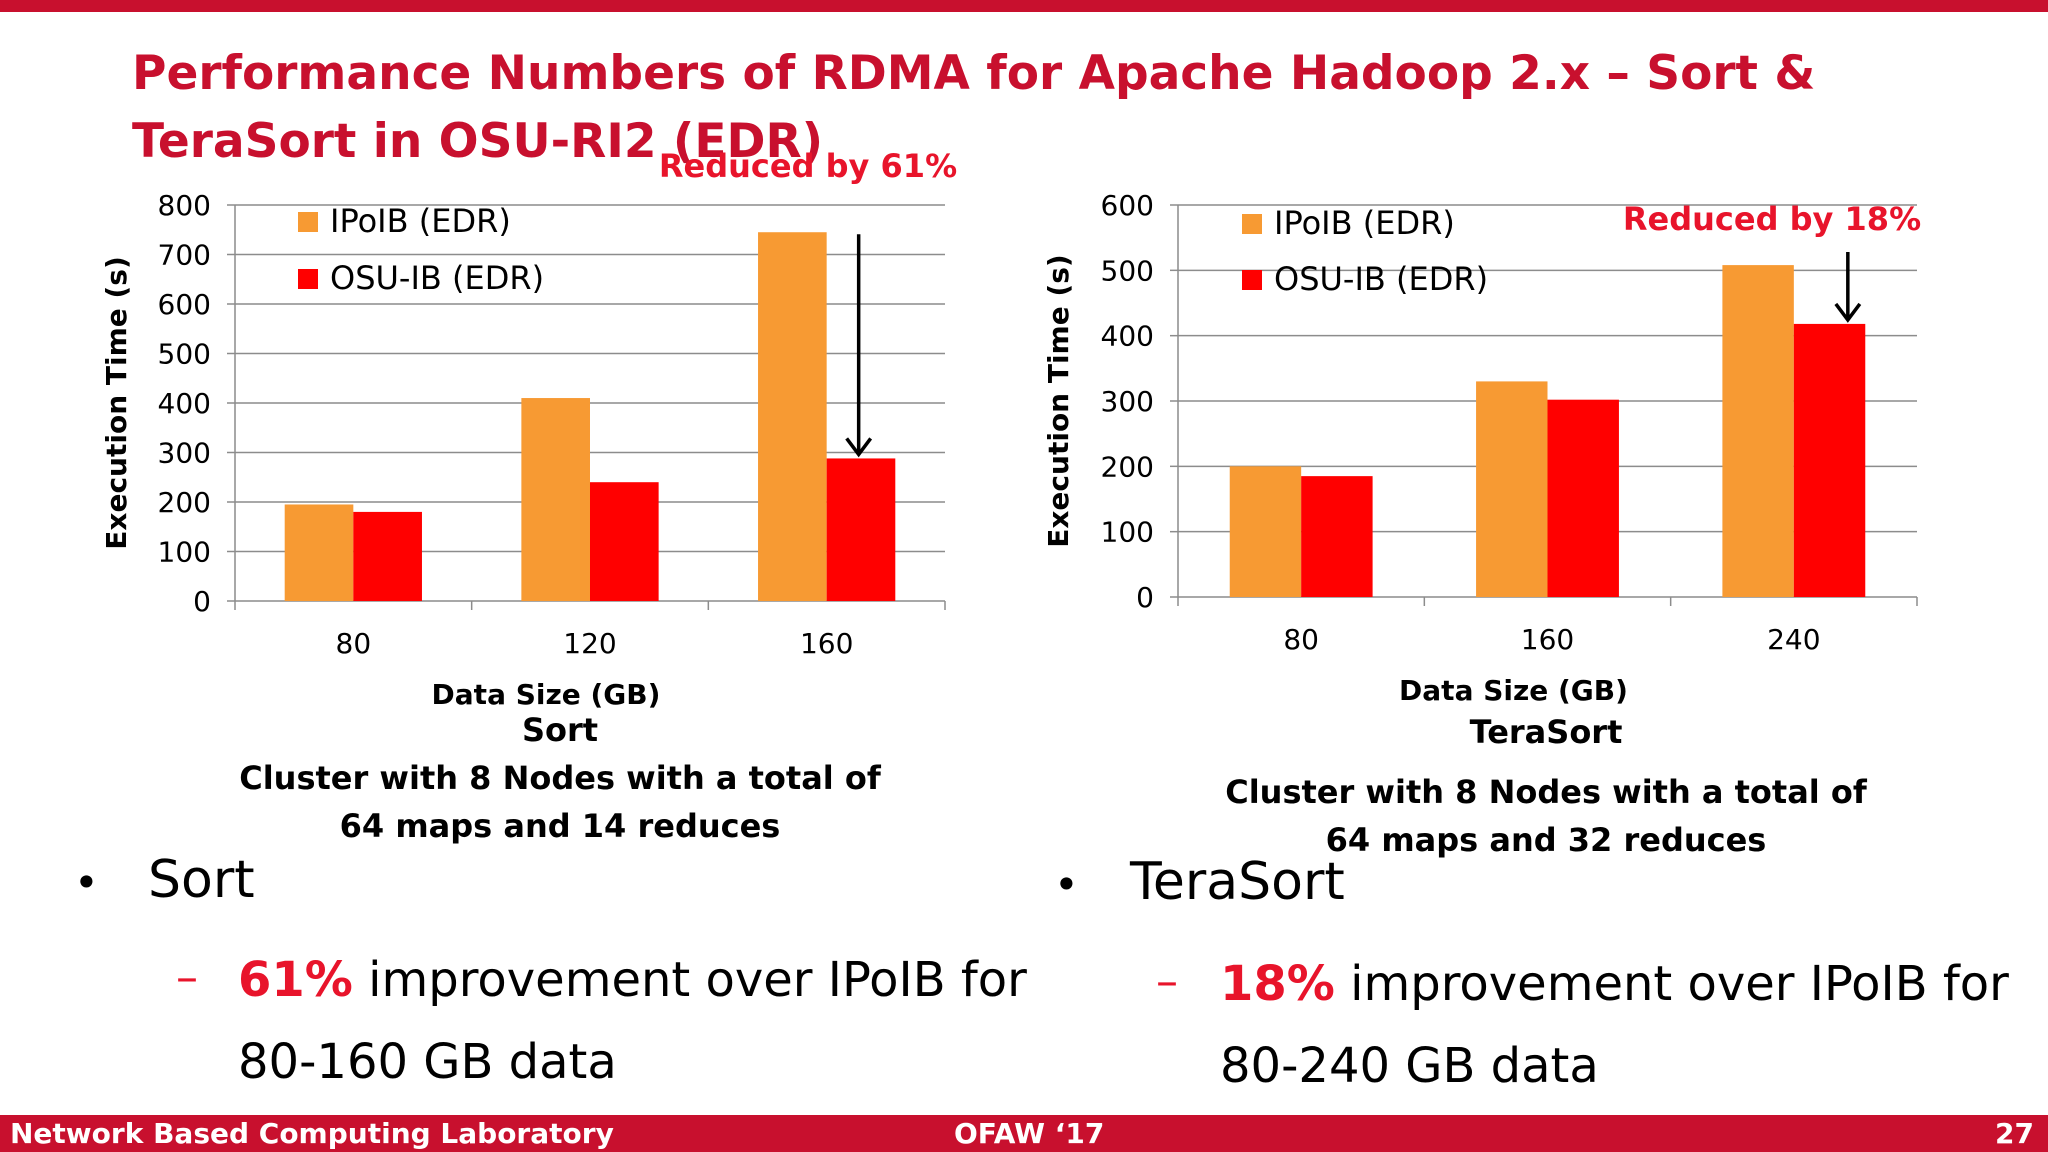 The image size is (2048, 1152). Describe the element at coordinates (1301, 639) in the screenshot. I see `terasort-x-tick-label: 80` at that location.